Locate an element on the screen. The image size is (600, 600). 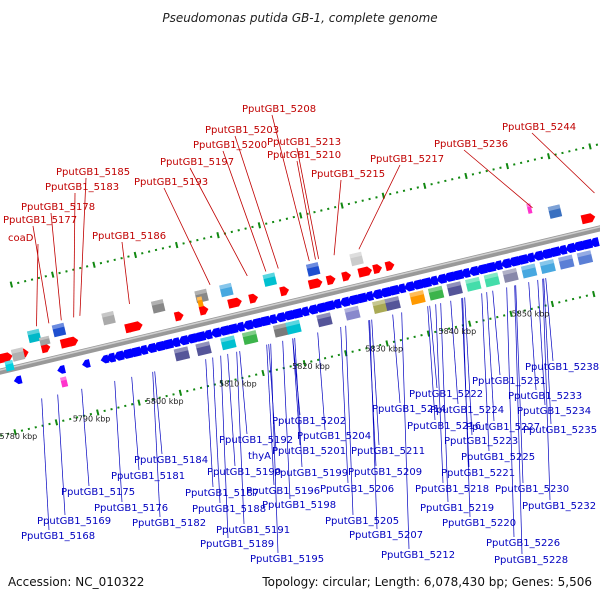
gene-label-reverse: PputGB1_5182 is located at coordinates (169, 523).